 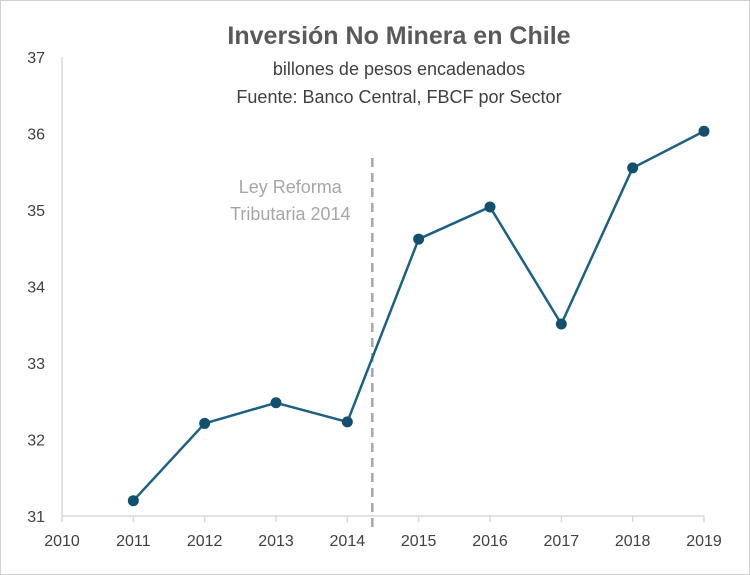 I want to click on y-tick-label: 36, so click(x=36, y=135).